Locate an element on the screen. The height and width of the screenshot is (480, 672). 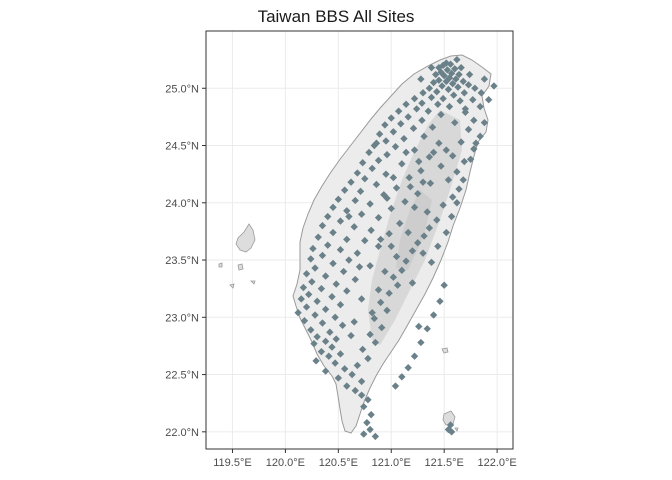
x-tick-label: 122.0°E is located at coordinates (496, 463).